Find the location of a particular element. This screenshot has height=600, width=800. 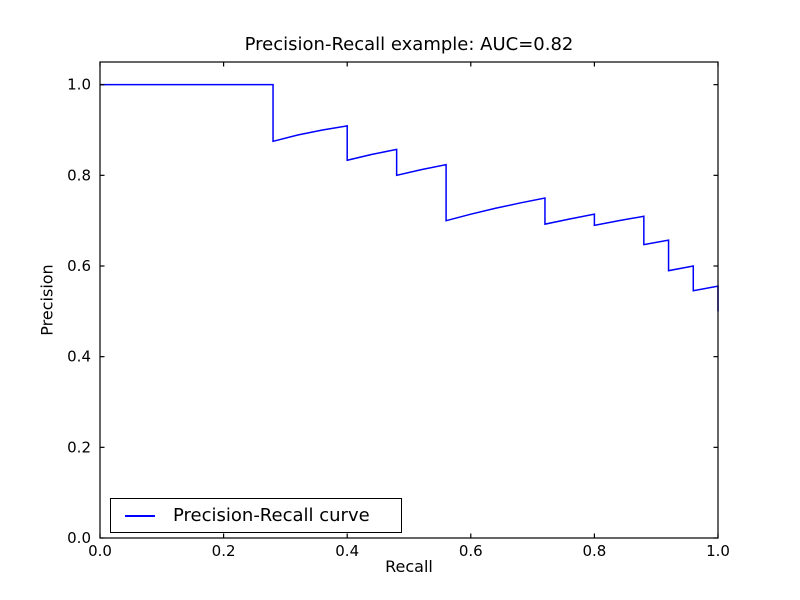

x-tick-label: 0.4 is located at coordinates (347, 551).